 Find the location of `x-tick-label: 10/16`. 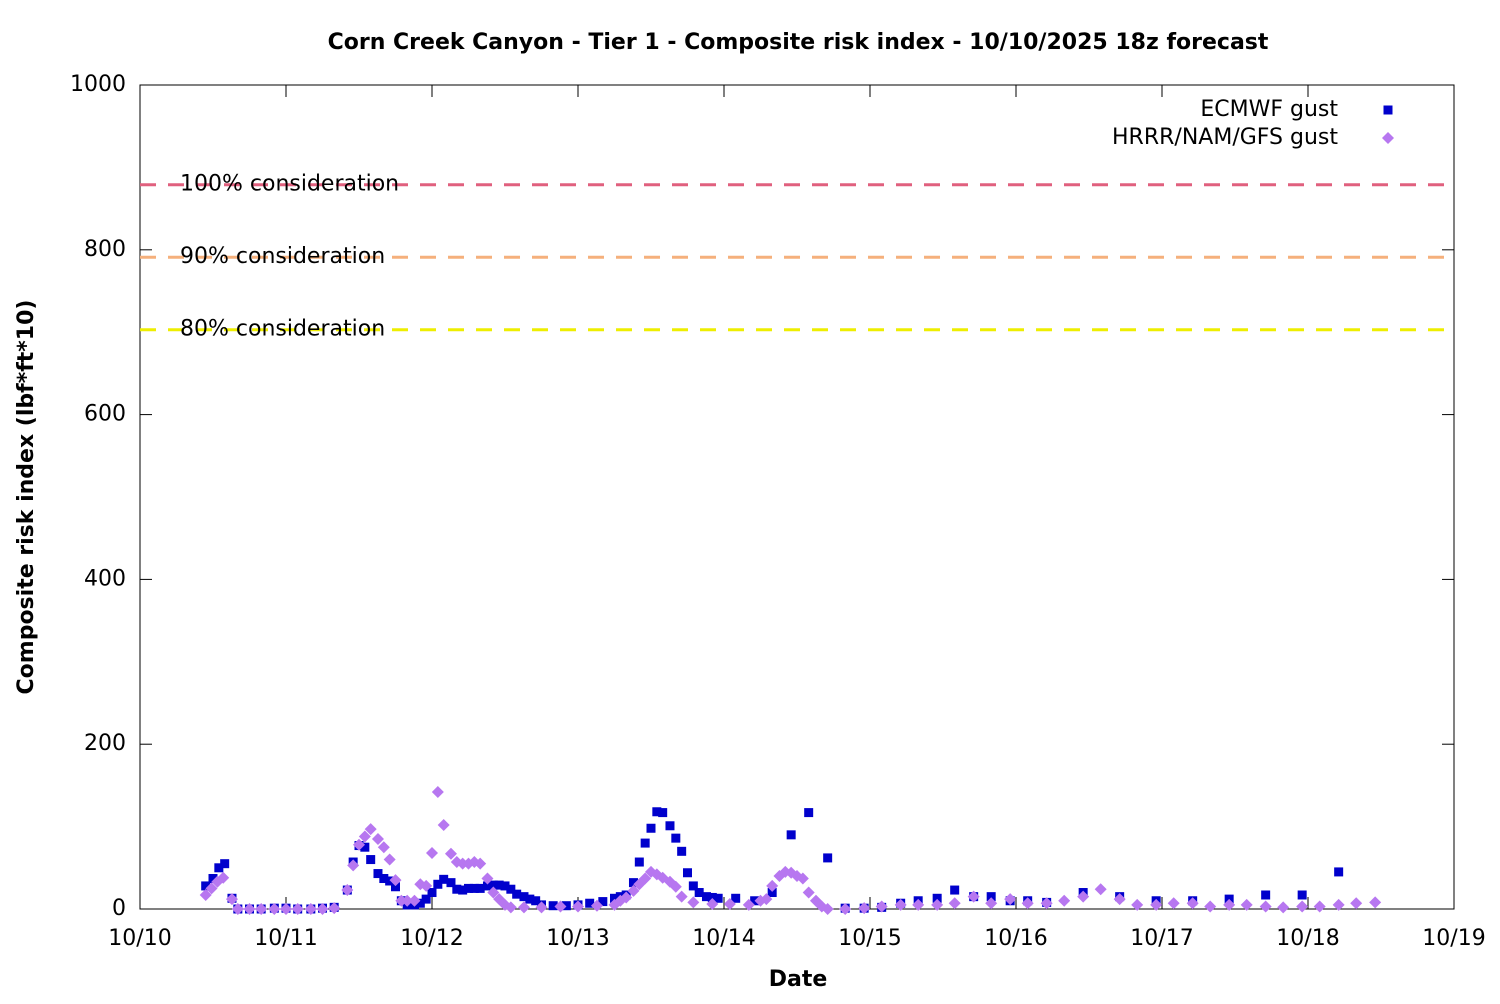

x-tick-label: 10/16 is located at coordinates (1015, 938).